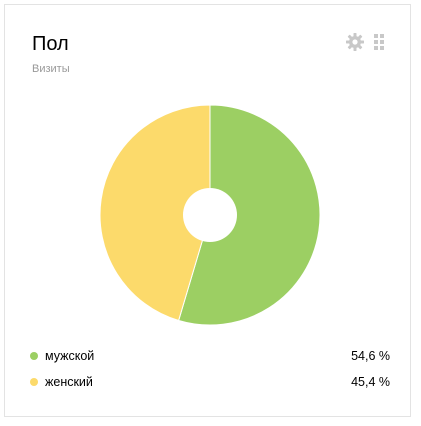 This screenshot has height=426, width=421. I want to click on donut-hole, so click(210, 215).